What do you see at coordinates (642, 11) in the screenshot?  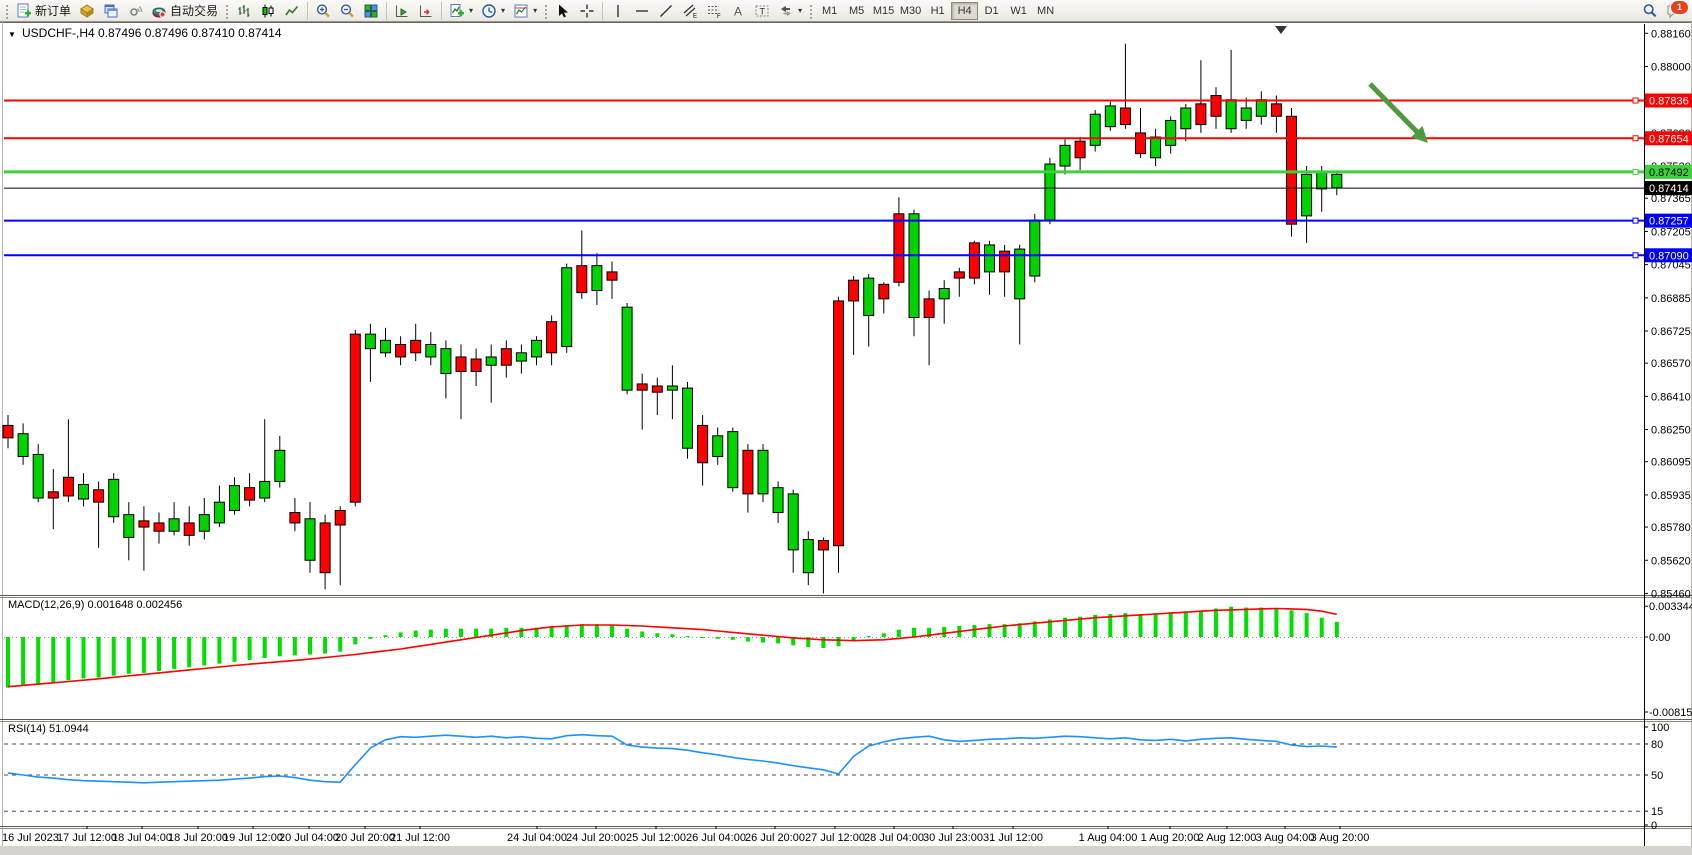 I see `horizontal-line-button` at bounding box center [642, 11].